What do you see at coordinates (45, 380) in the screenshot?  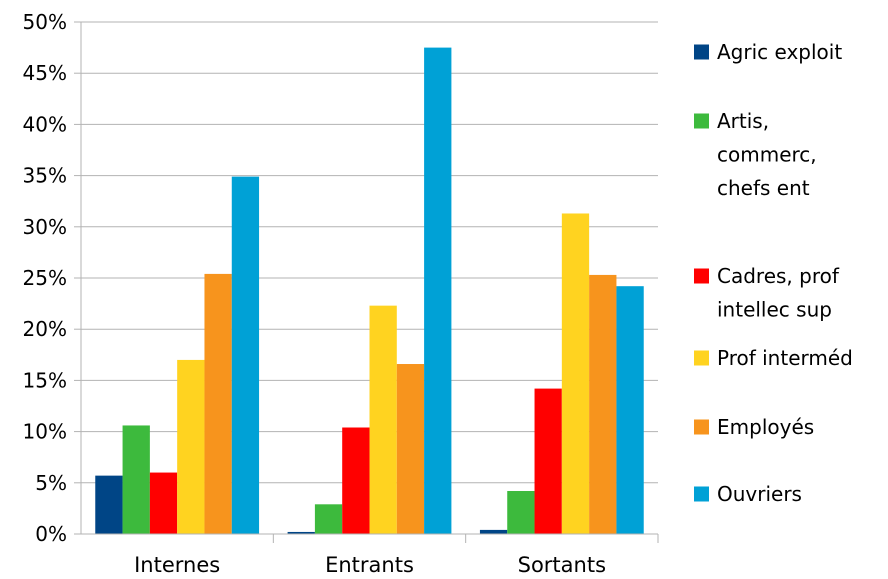 I see `y-tick-label: 15%` at bounding box center [45, 380].